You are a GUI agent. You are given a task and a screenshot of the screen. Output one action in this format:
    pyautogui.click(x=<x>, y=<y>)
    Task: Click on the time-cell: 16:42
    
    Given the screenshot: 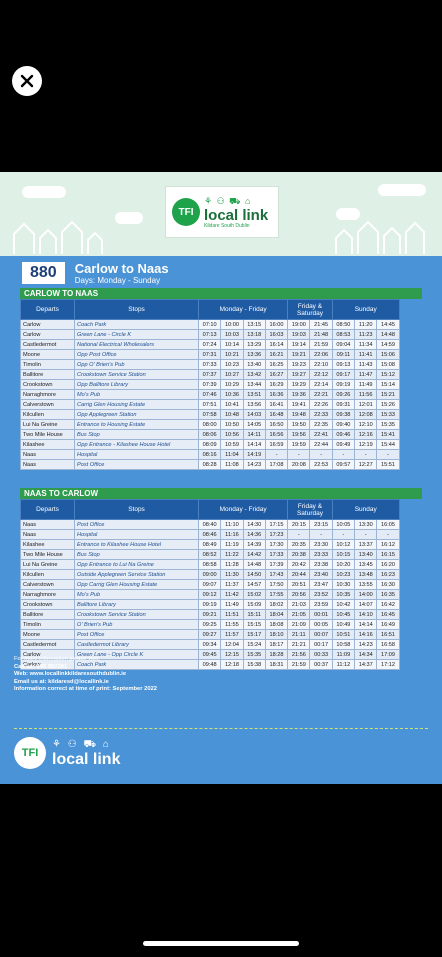 What is the action you would take?
    pyautogui.click(x=388, y=604)
    